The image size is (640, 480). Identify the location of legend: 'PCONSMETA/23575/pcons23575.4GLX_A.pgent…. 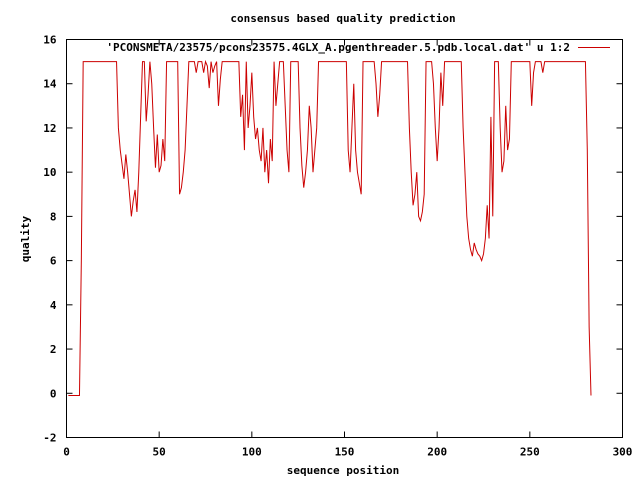
(358, 47).